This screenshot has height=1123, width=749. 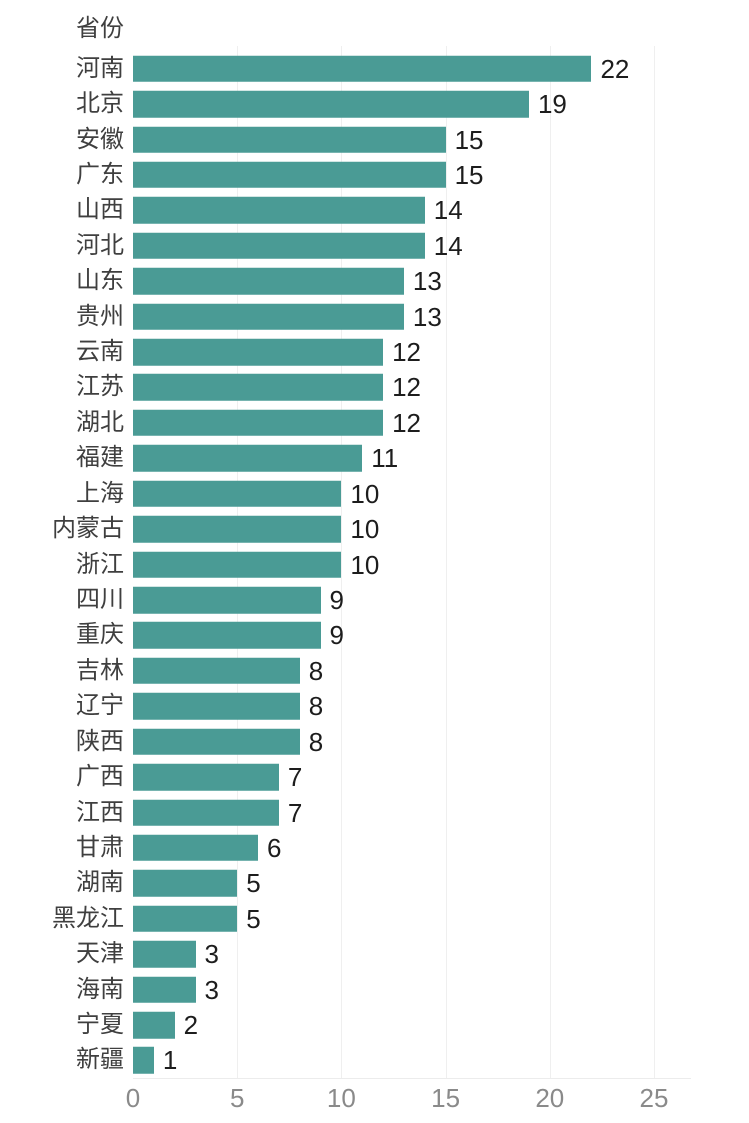 I want to click on value-label: 15, so click(x=469, y=174).